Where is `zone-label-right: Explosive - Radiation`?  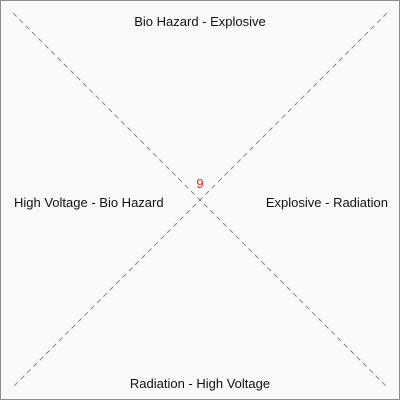
zone-label-right: Explosive - Radiation is located at coordinates (326, 202).